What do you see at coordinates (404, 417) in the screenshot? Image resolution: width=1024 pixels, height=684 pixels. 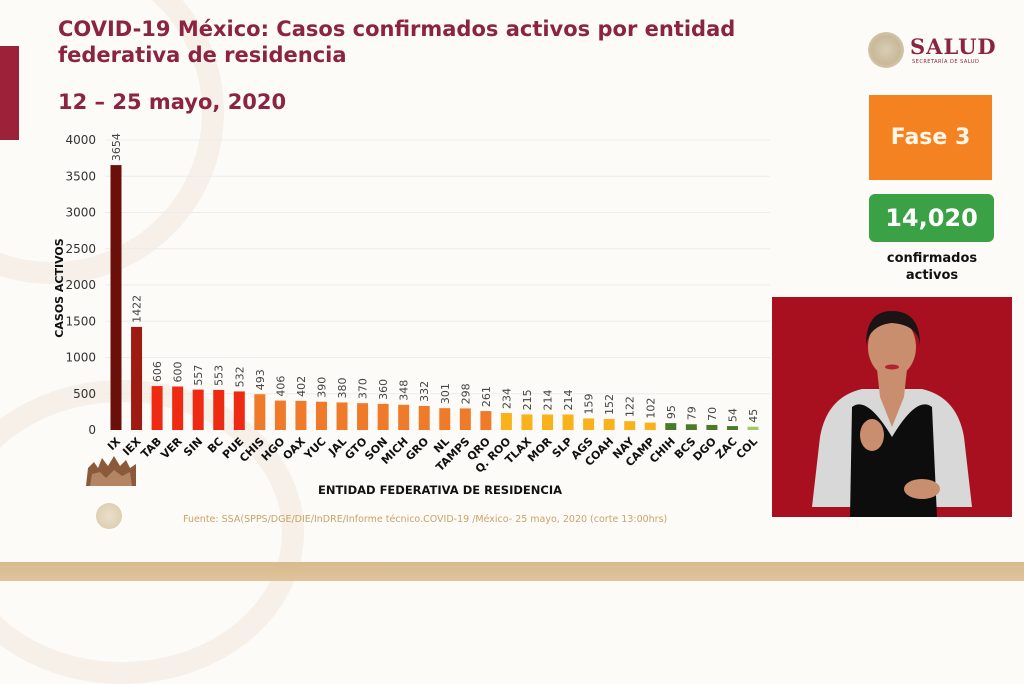 I see `bar-mich` at bounding box center [404, 417].